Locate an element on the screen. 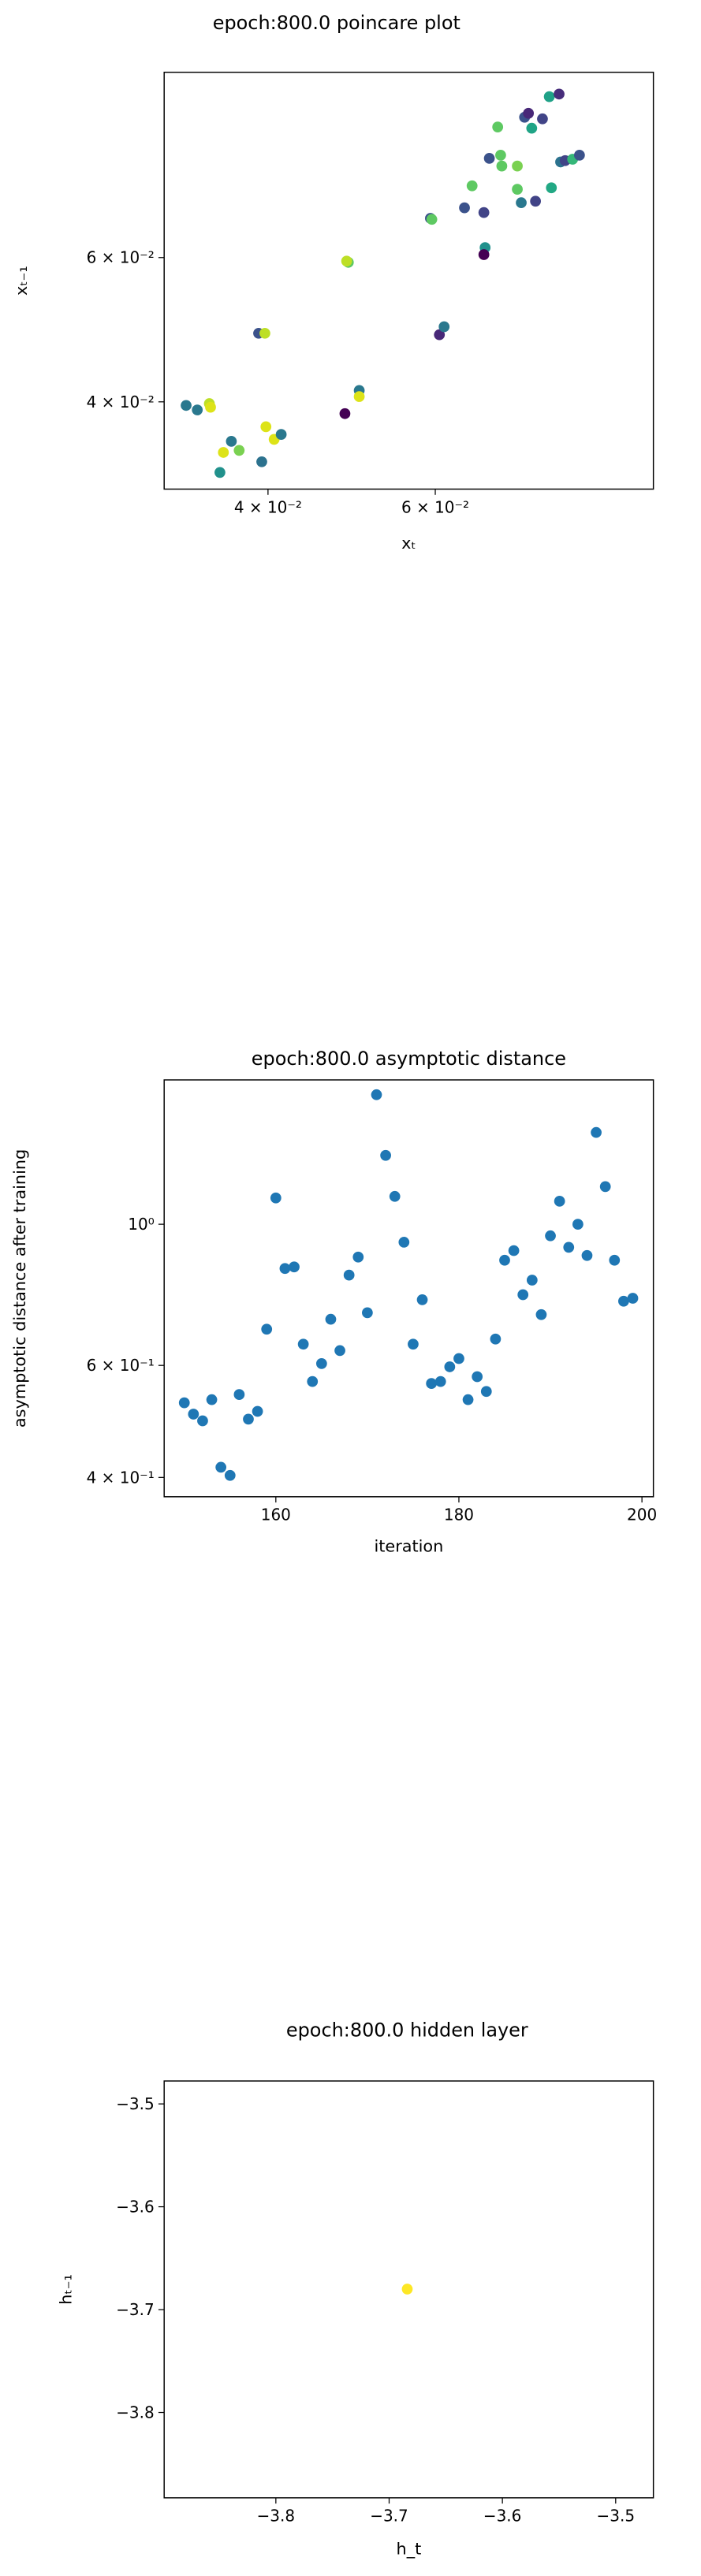 The height and width of the screenshot is (2576, 701). y-tick-label: 4 × 10⁻² is located at coordinates (121, 402).